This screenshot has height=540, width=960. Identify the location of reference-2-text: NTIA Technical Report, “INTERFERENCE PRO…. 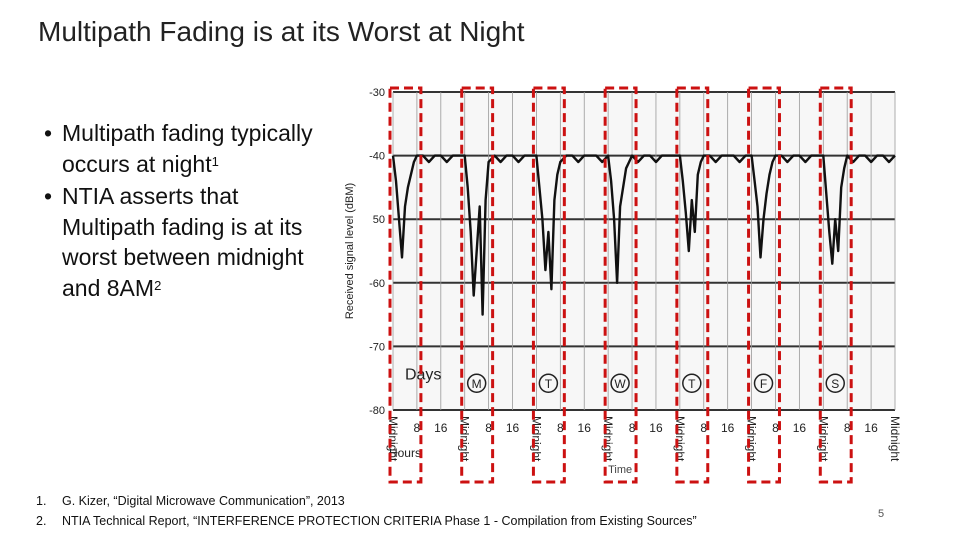
(379, 521).